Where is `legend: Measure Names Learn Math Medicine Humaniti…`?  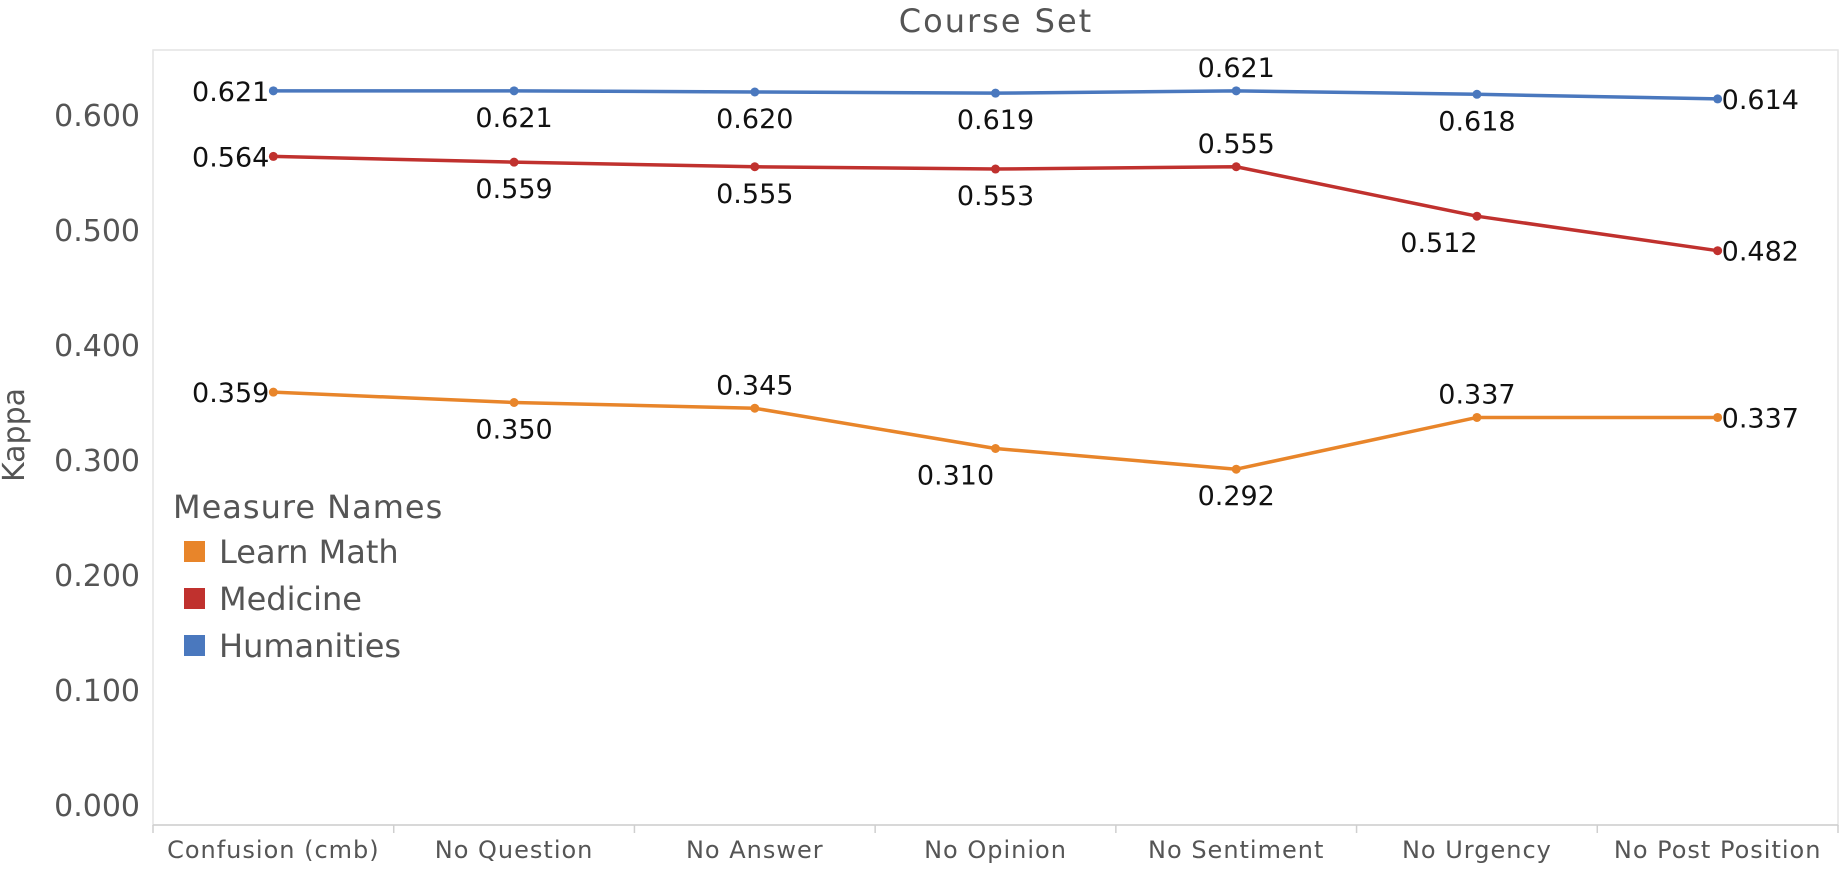
legend: Measure Names Learn Math Medicine Humaniti… is located at coordinates (308, 576).